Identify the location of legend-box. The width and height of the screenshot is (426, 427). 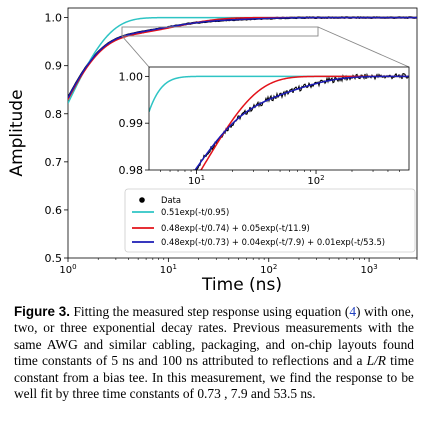
(270, 220).